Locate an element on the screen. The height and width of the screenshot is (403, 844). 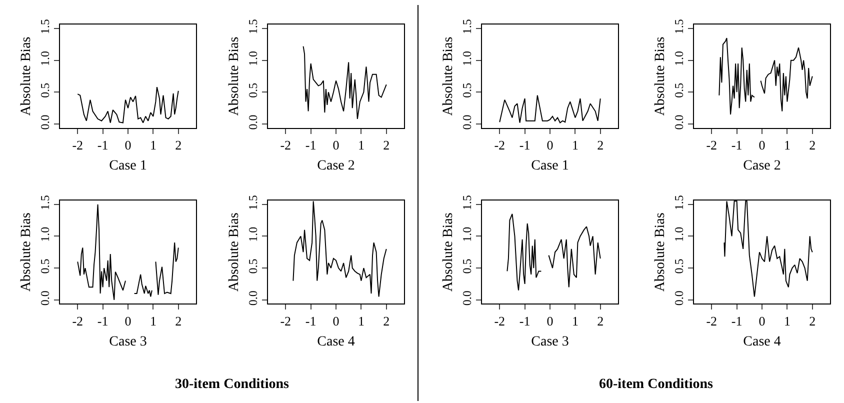
text: 30-item Conditions is located at coordinates (232, 384).